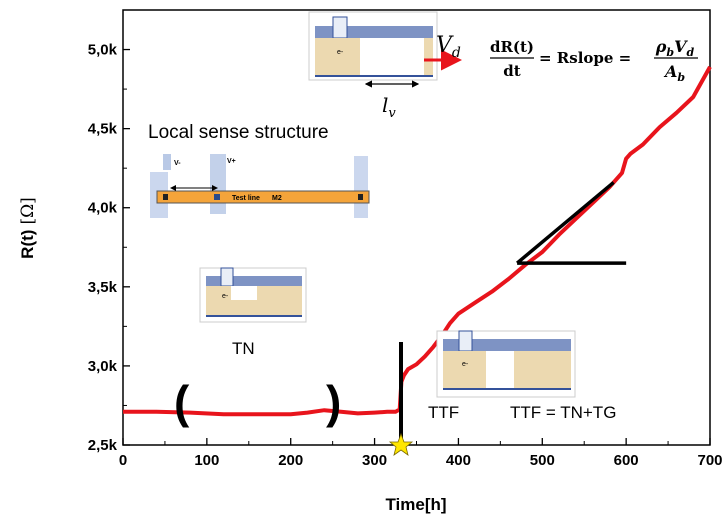 The height and width of the screenshot is (521, 728). I want to click on y-axis-title-main: R(t), so click(27, 244).